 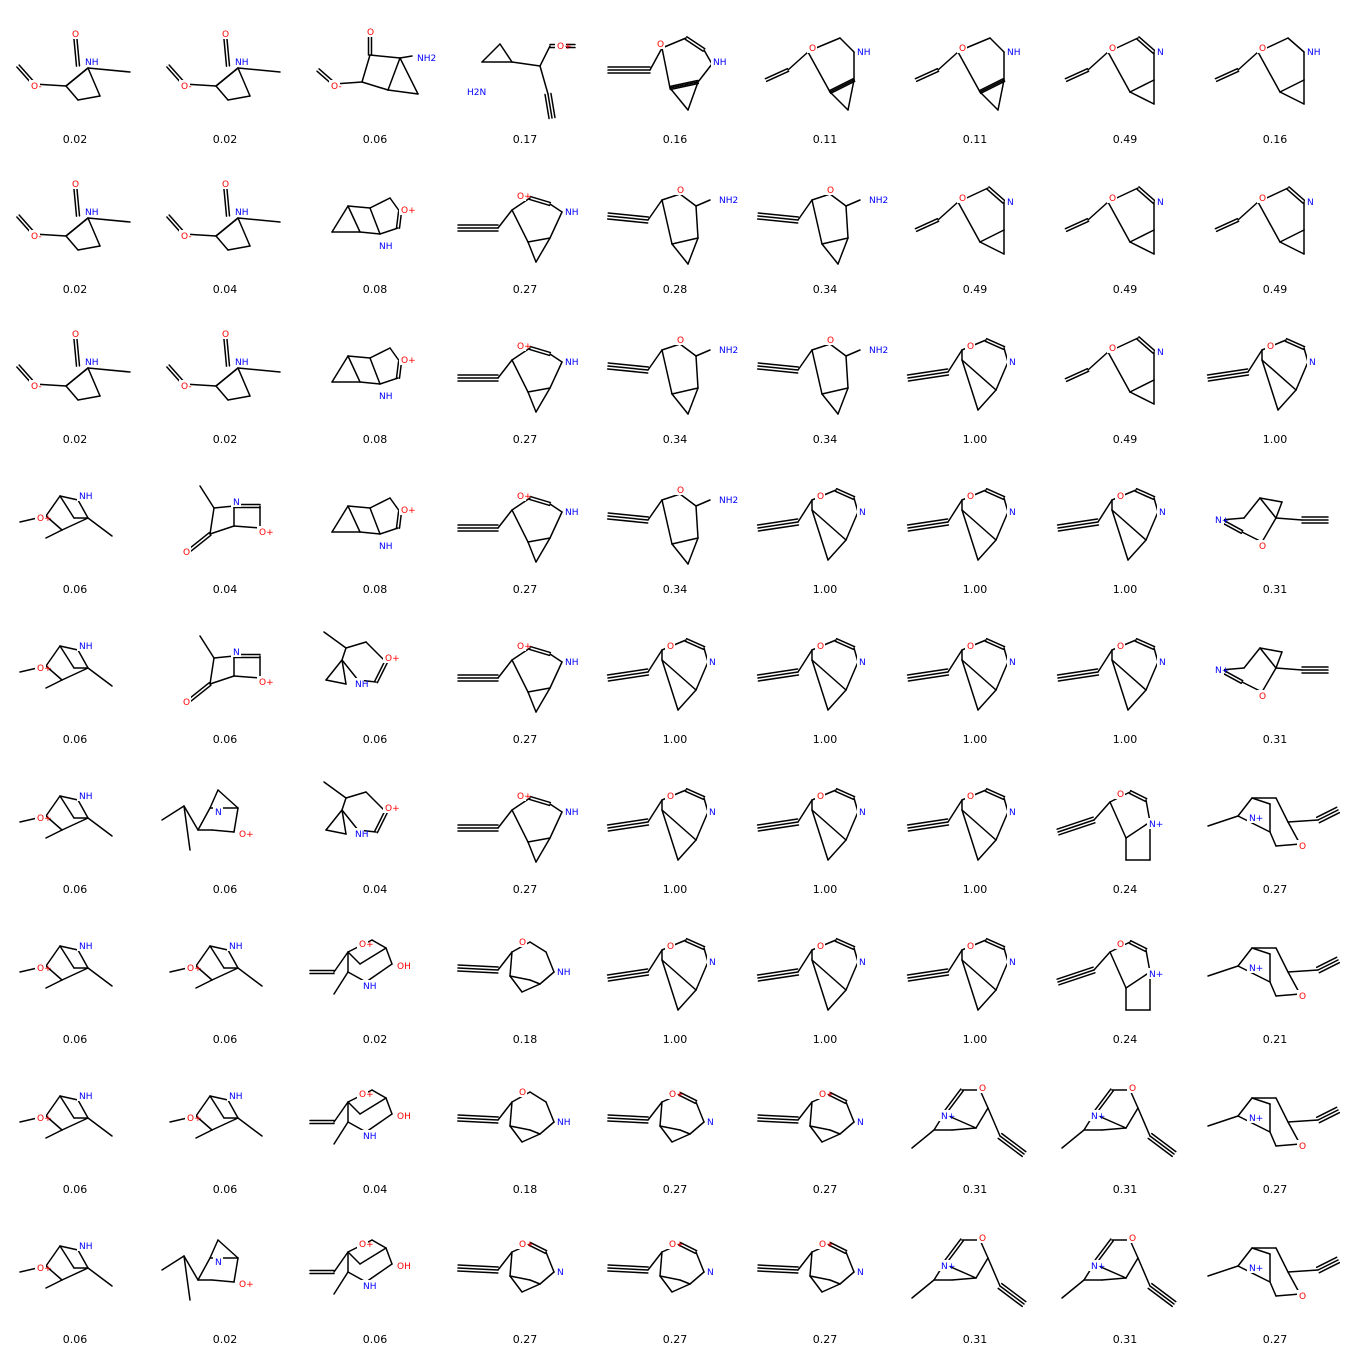 I want to click on molecule-cell: O N 1.00, so click(x=675, y=825).